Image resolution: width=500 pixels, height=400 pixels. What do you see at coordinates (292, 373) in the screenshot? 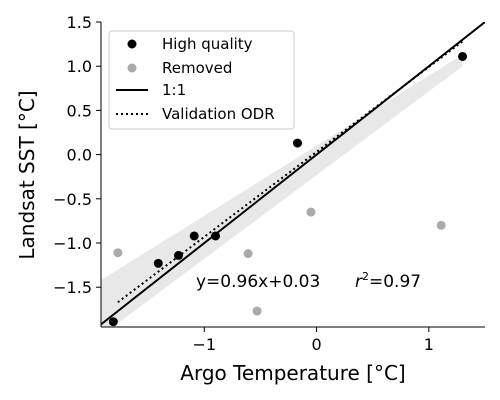
I see `x-axis-label: Argo Temperature [°C]` at bounding box center [292, 373].